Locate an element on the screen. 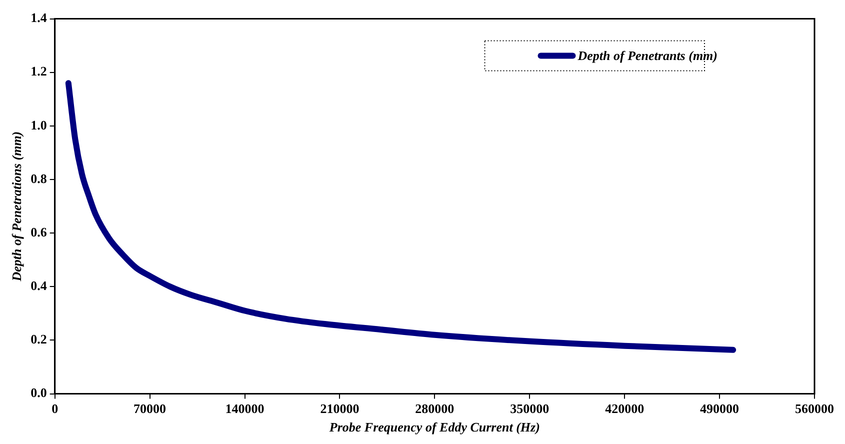  x-tick-label: 350000 is located at coordinates (530, 408).